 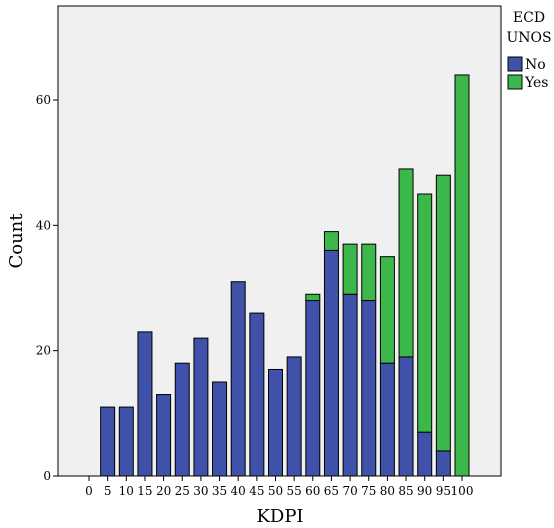 What do you see at coordinates (349, 491) in the screenshot?
I see `x-tick-label-70: 70` at bounding box center [349, 491].